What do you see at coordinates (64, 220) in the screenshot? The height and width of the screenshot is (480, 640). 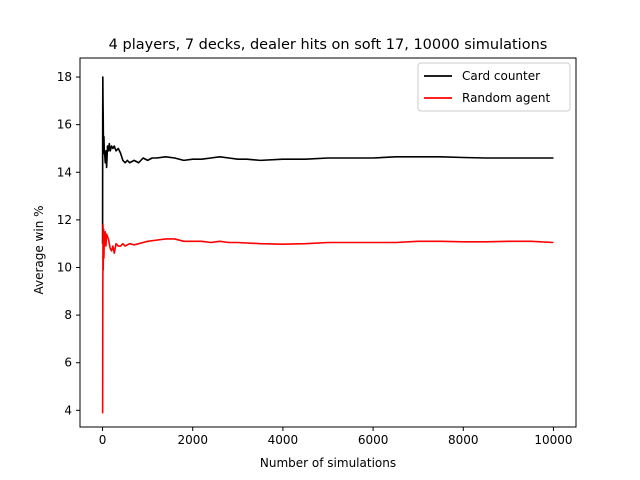 I see `y-tick-label: 12` at bounding box center [64, 220].